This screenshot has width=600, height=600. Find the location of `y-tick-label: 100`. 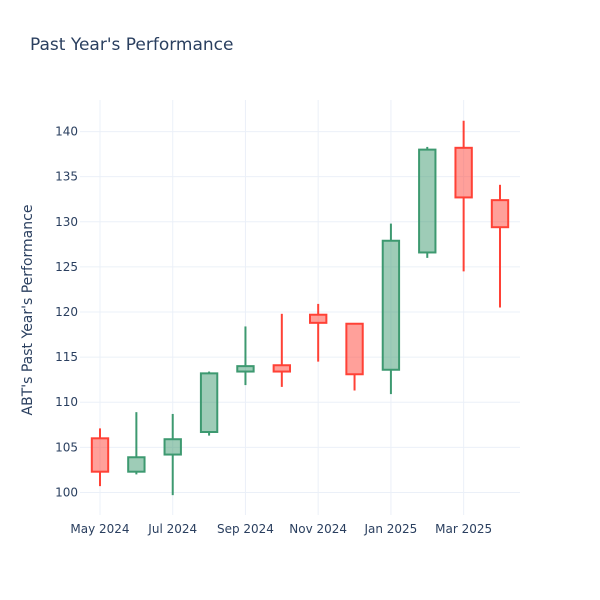

y-tick-label: 100 is located at coordinates (66, 492).